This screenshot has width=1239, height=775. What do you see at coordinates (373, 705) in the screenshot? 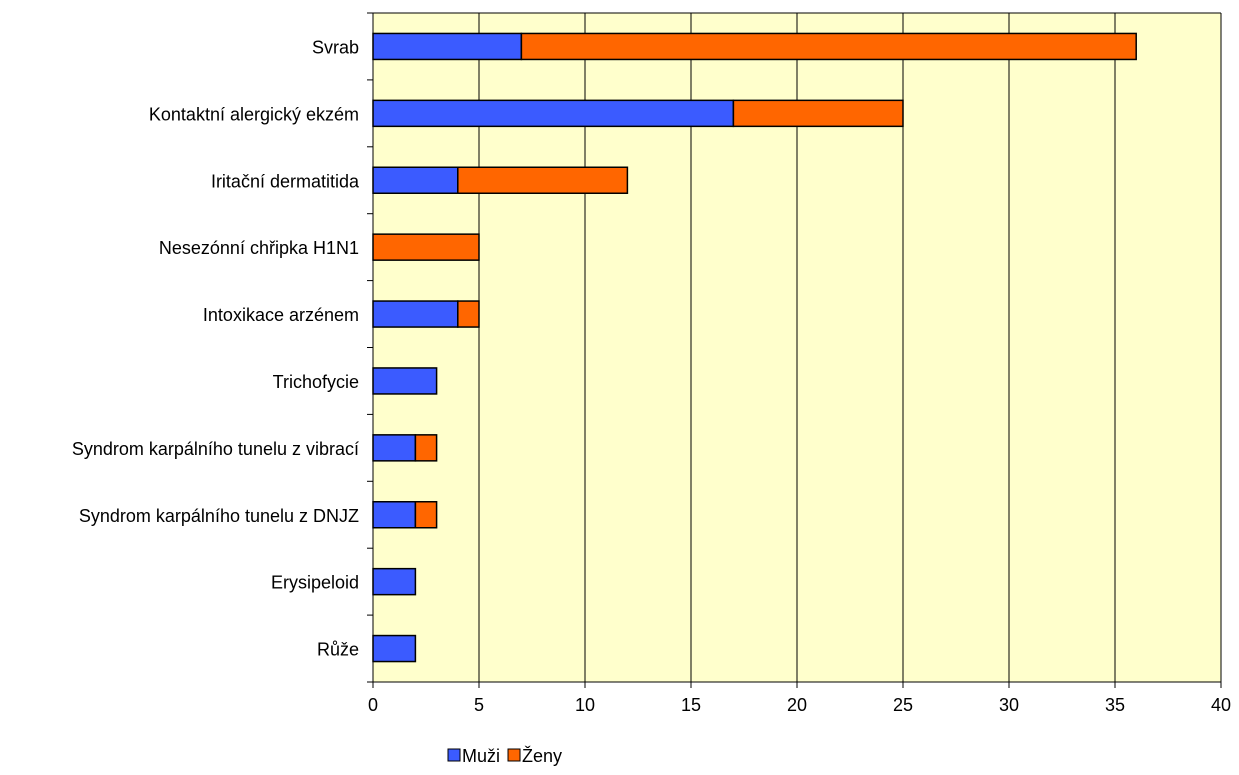
I see `x-tick-label: 0` at bounding box center [373, 705].